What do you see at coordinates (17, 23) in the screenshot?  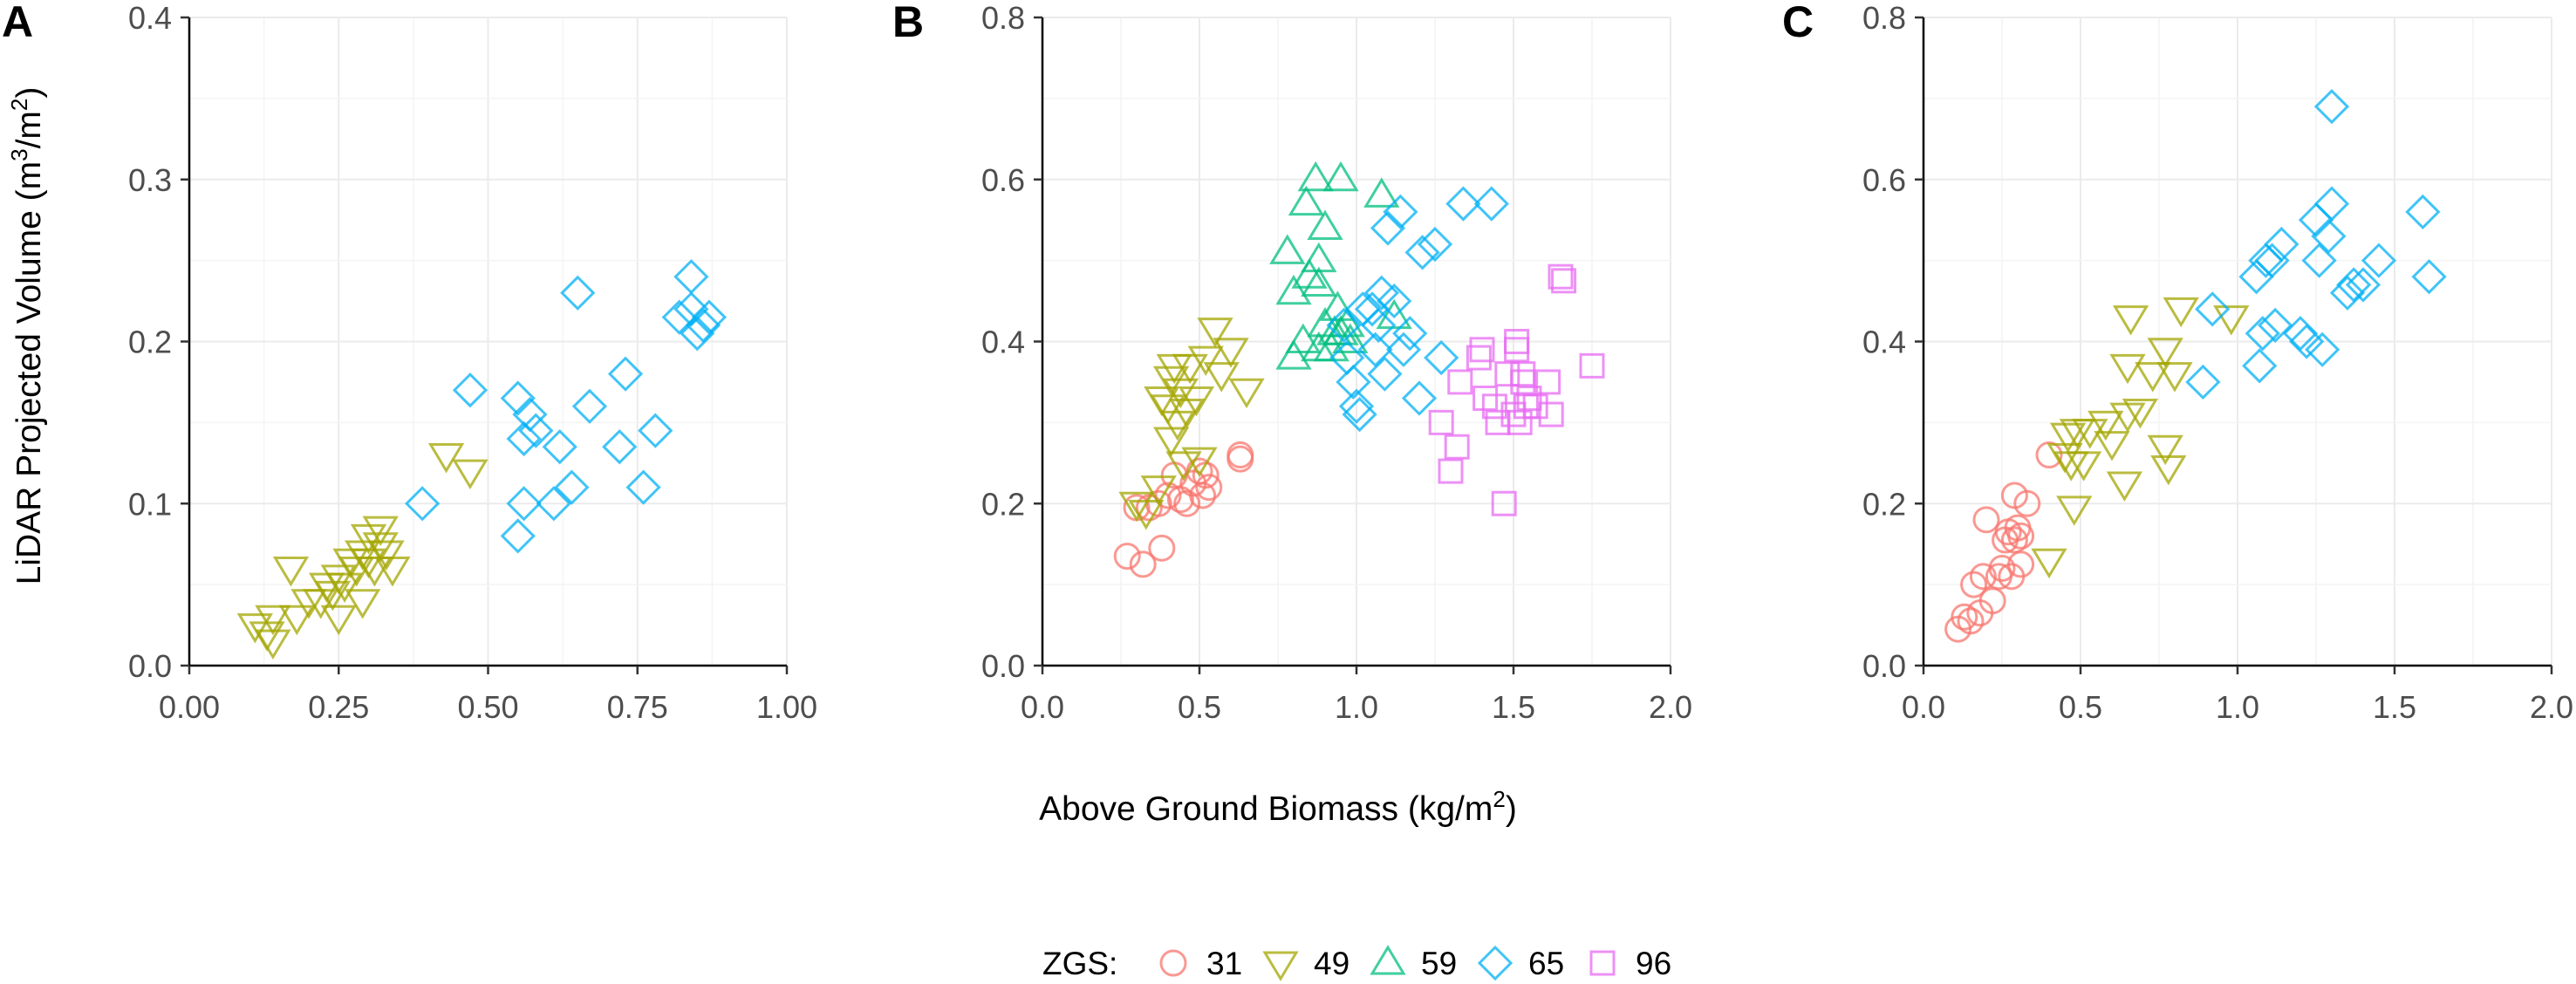 I see `panel-letter-a: A` at bounding box center [17, 23].